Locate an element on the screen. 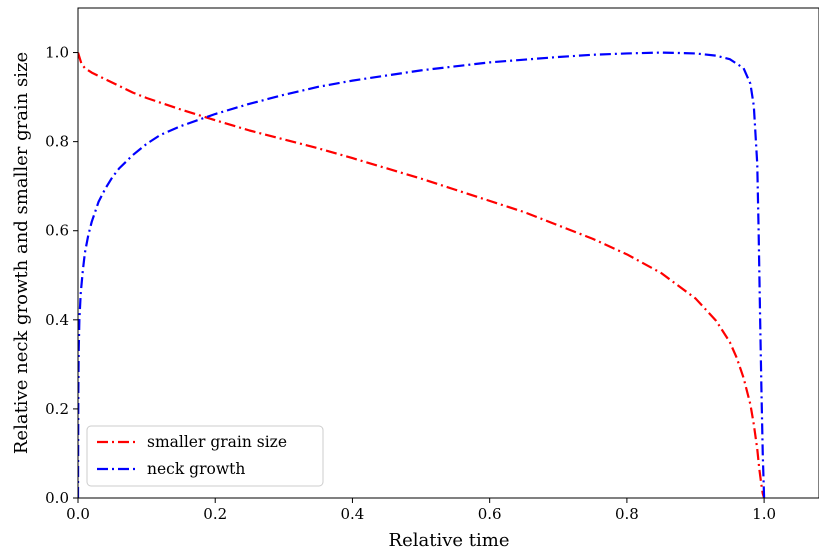 This screenshot has width=819, height=552. x-tick-label: 0.8 is located at coordinates (627, 514).